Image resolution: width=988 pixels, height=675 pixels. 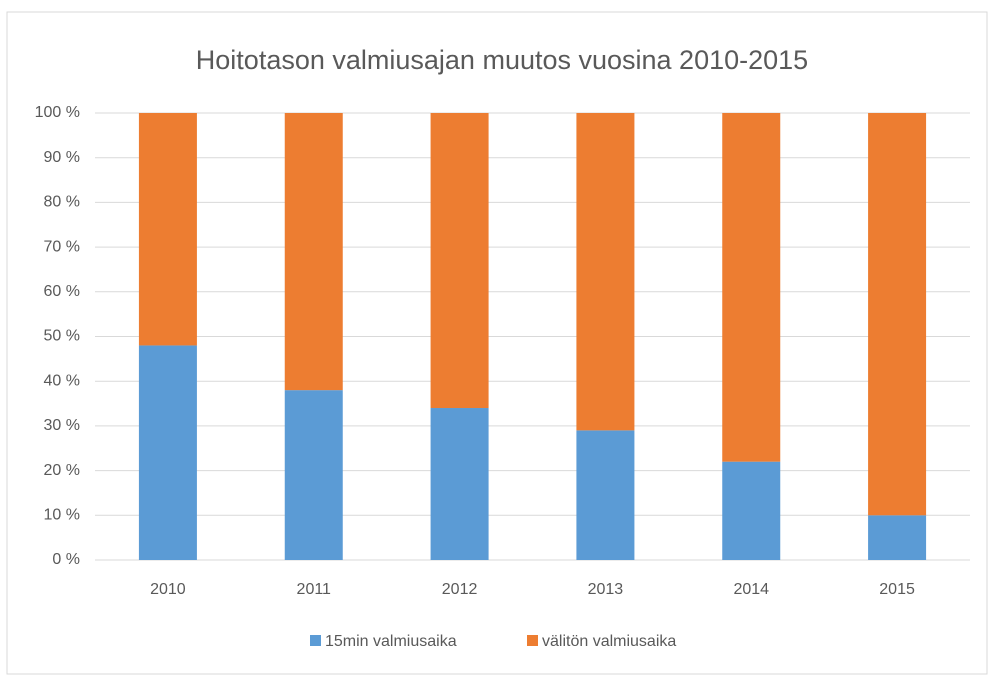 What do you see at coordinates (62, 336) in the screenshot?
I see `y-tick-label: 50 %` at bounding box center [62, 336].